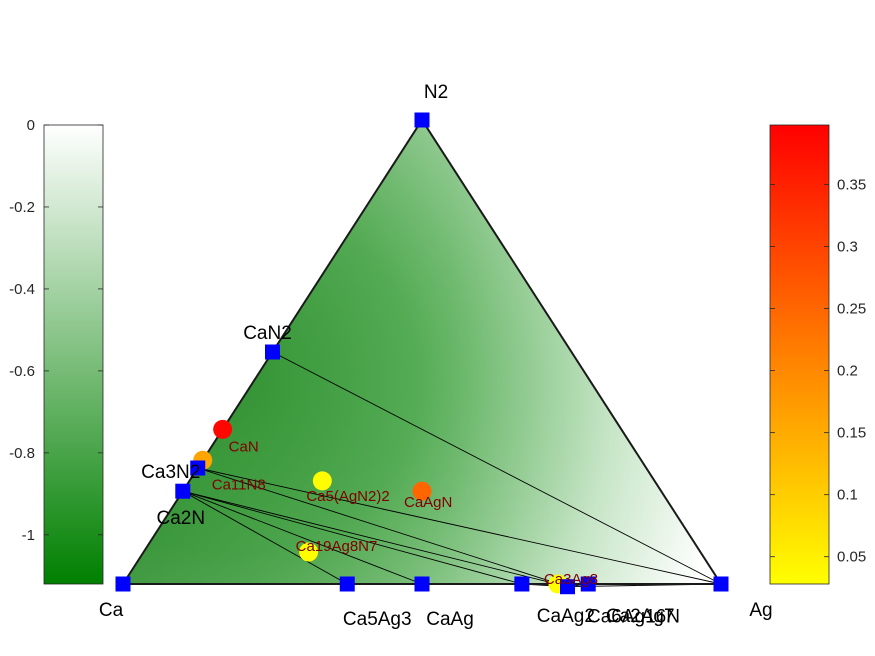 Image resolution: width=875 pixels, height=656 pixels. Describe the element at coordinates (22, 207) in the screenshot. I see `formation-energy-tick-label: -0.2` at that location.